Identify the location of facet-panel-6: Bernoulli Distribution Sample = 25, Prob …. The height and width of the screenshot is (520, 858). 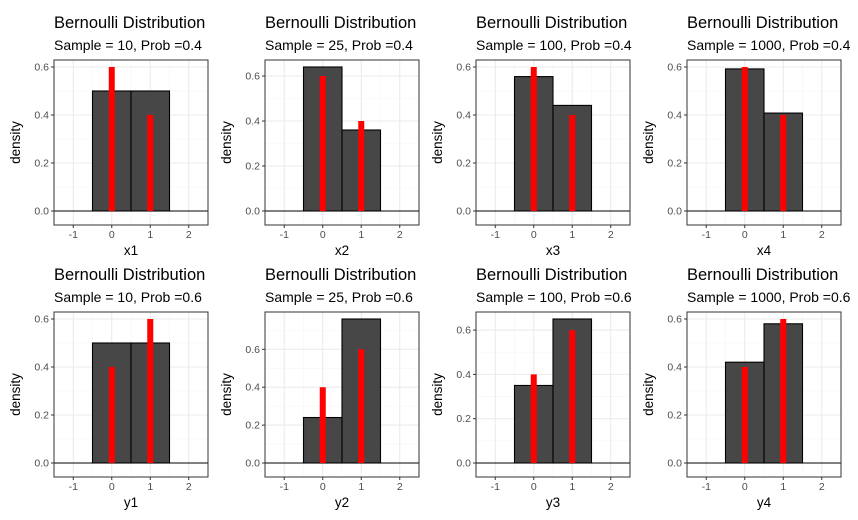
(319, 388).